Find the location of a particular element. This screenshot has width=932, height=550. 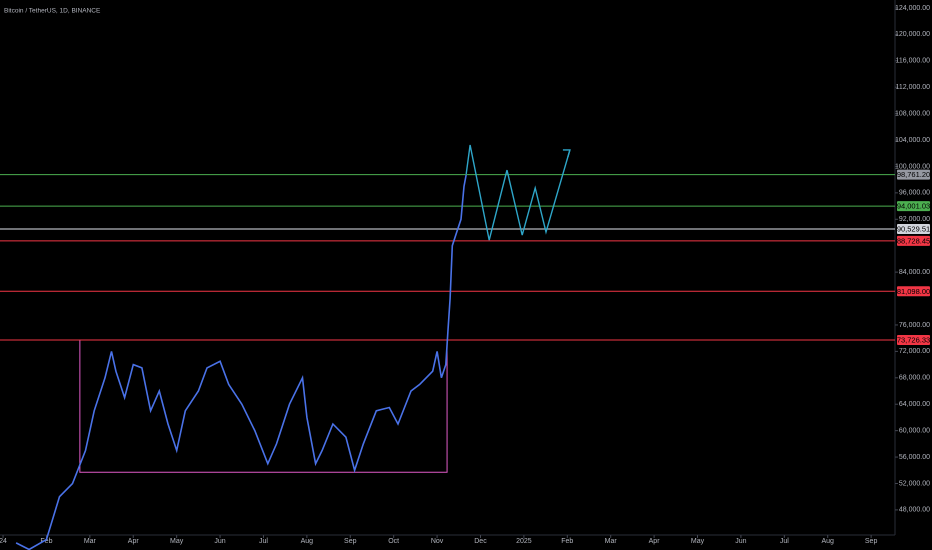

y-tick-label: 72,000.00 is located at coordinates (914, 351).